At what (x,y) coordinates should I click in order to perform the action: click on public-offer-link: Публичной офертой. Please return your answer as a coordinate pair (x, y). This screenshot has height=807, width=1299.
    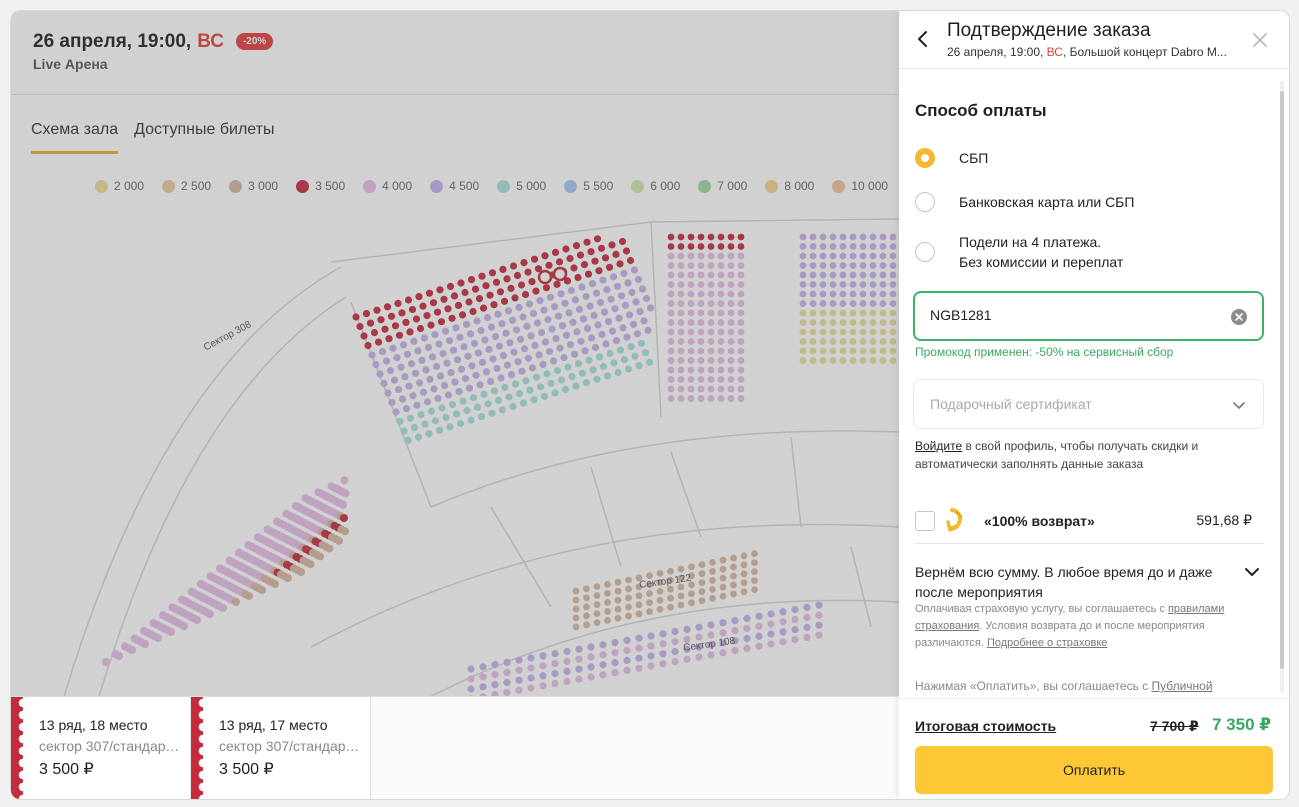
    Looking at the image, I should click on (1064, 688).